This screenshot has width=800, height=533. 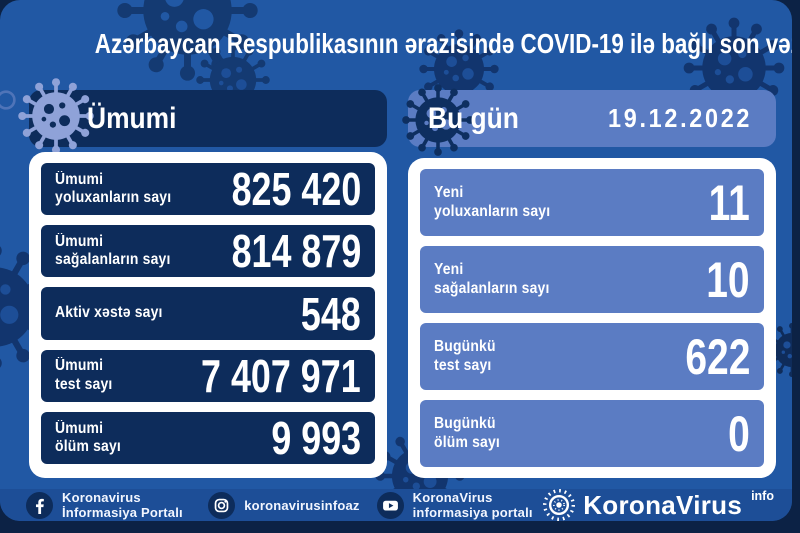 What do you see at coordinates (762, 496) in the screenshot?
I see `logo-superscript: info` at bounding box center [762, 496].